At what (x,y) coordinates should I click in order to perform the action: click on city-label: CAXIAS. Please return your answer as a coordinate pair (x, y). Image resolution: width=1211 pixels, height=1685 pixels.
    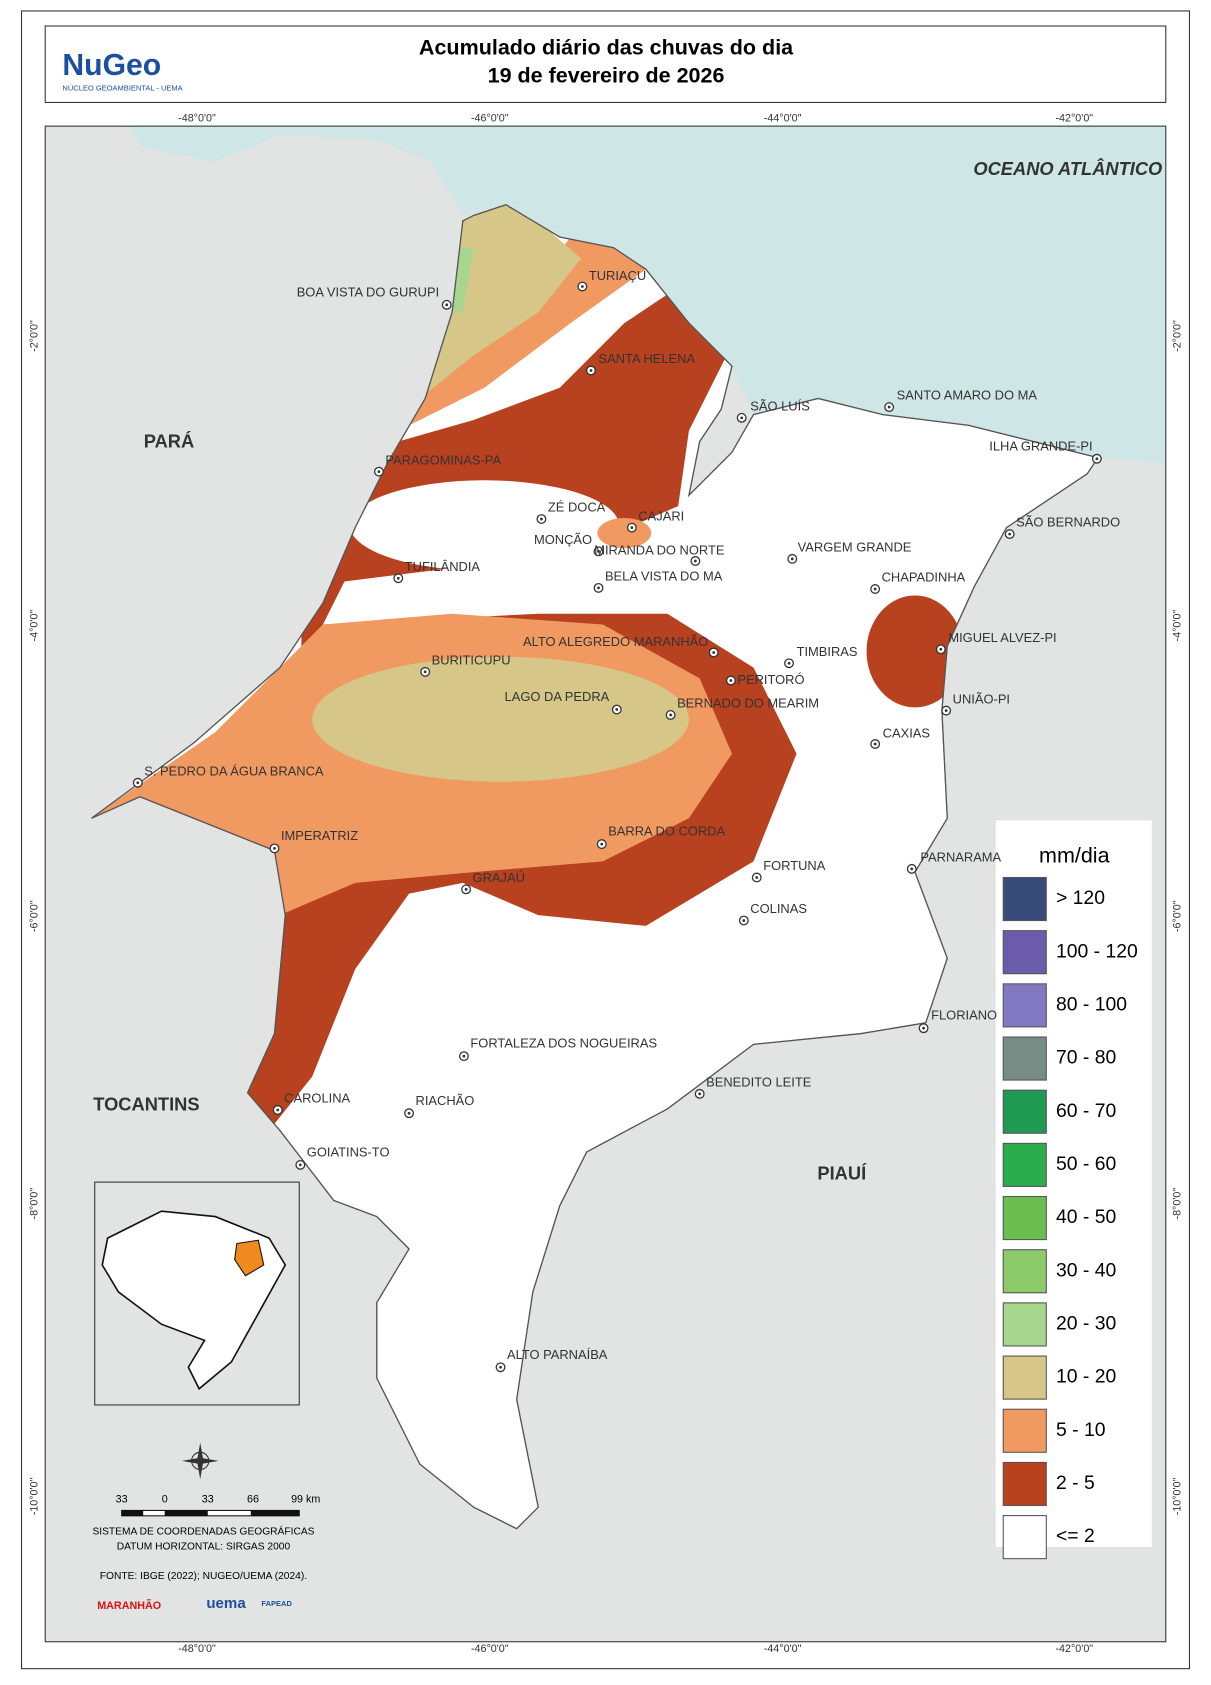
    Looking at the image, I should click on (907, 733).